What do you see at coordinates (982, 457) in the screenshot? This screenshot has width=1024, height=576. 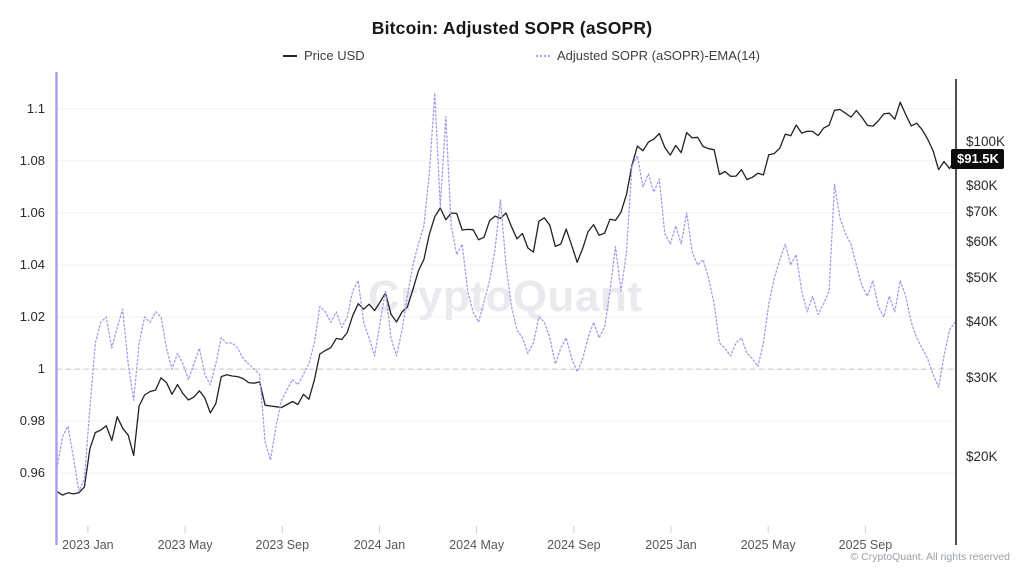 I see `right-axis-tick-label: $20K` at bounding box center [982, 457].